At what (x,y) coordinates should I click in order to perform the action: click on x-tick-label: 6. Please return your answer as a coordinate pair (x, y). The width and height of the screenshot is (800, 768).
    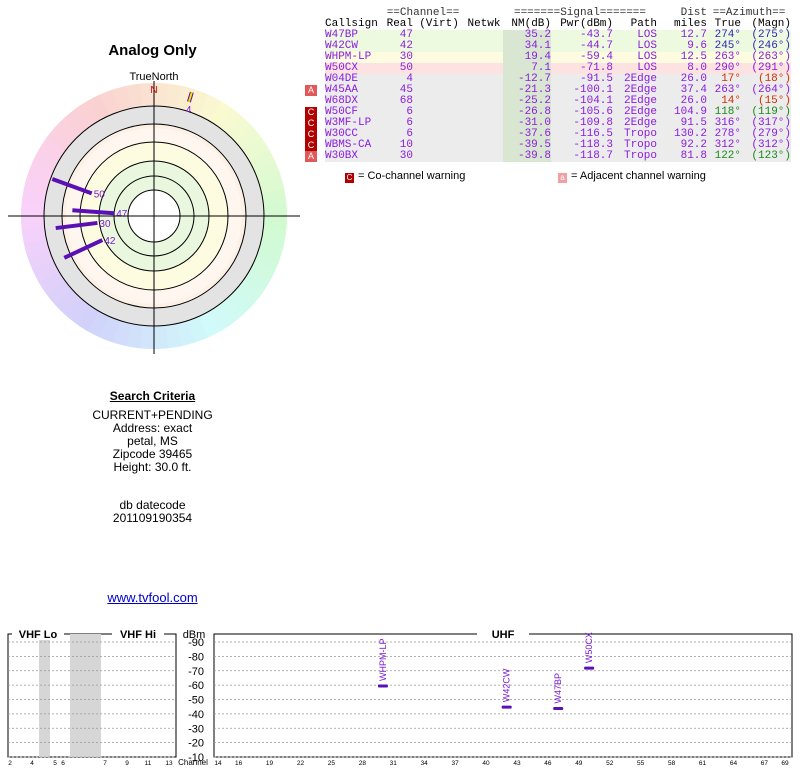
    Looking at the image, I should click on (63, 763).